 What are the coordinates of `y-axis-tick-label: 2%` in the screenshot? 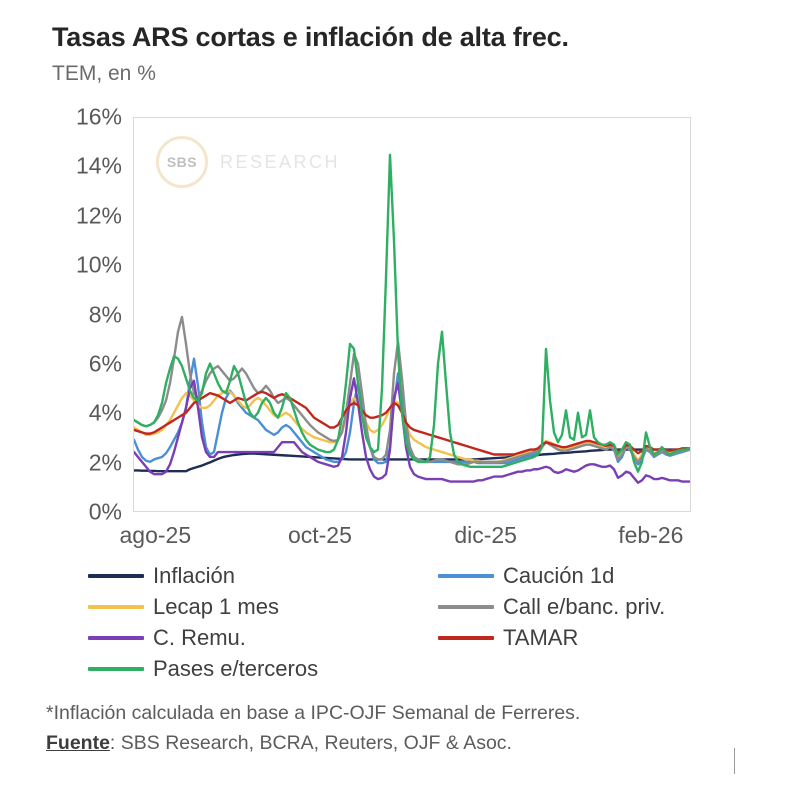 It's located at (105, 462).